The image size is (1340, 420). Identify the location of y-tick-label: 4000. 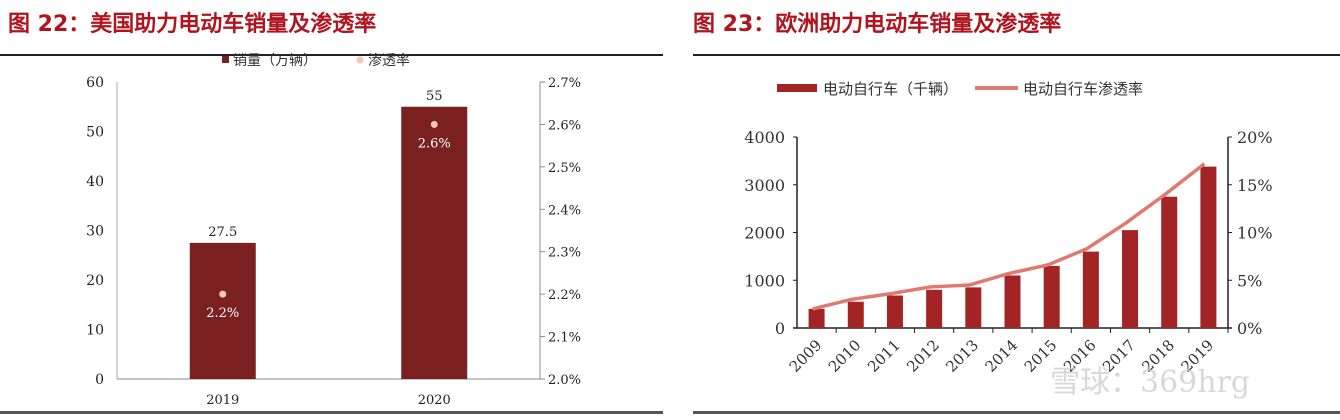
(764, 137).